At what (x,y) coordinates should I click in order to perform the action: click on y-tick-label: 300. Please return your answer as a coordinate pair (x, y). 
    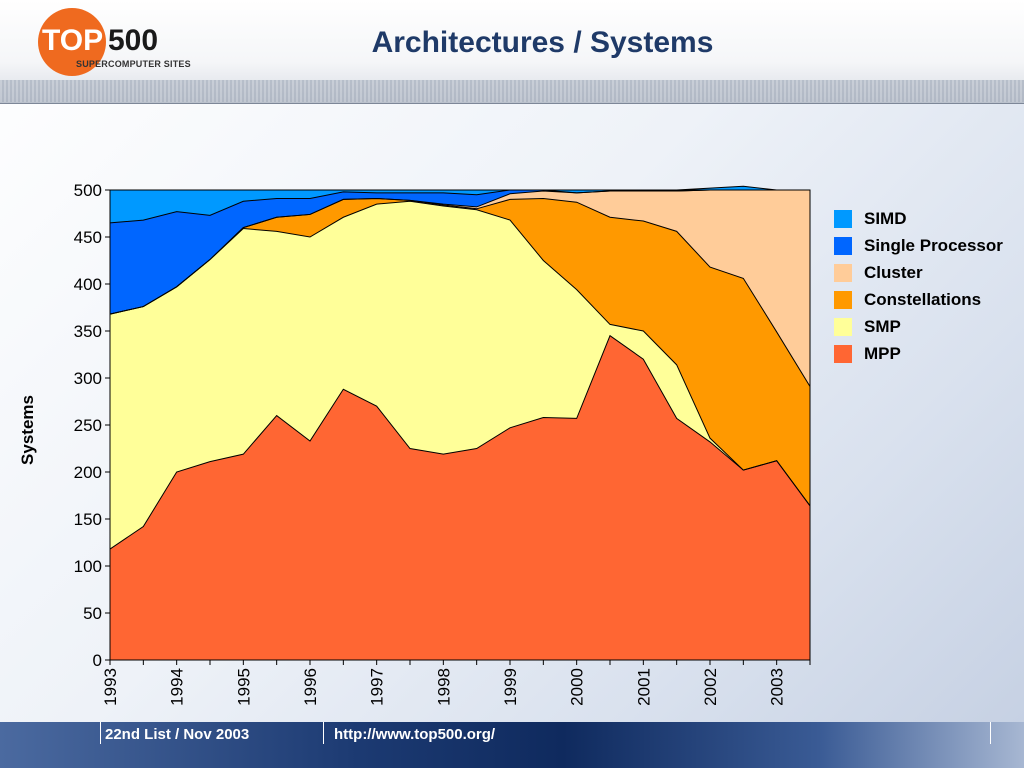
    Looking at the image, I should click on (88, 378).